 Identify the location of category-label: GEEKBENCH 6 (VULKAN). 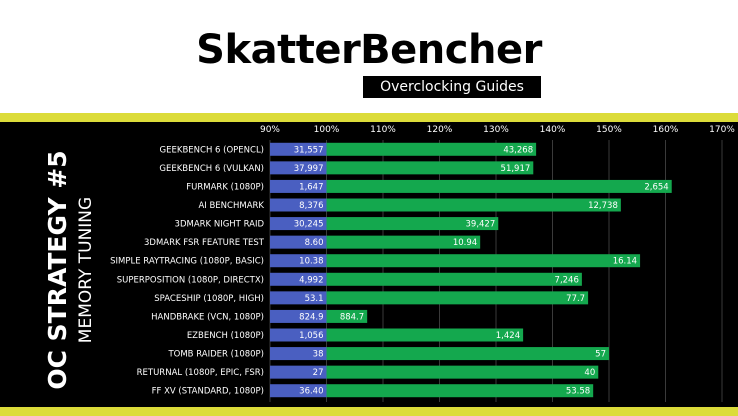
(211, 169).